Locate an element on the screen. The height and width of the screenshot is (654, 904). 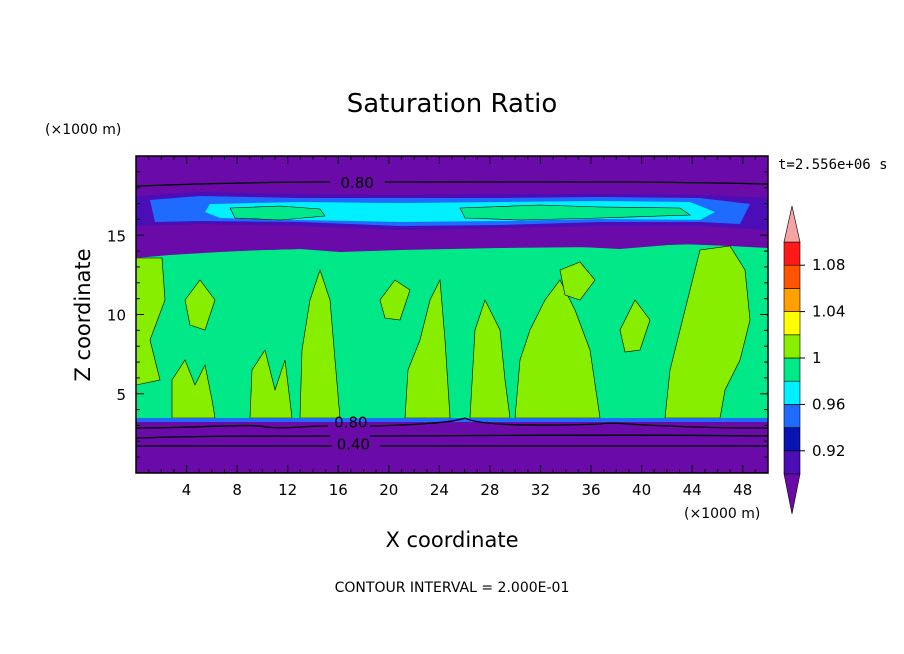
colorbar-tick-label: 0.92 is located at coordinates (828, 451).